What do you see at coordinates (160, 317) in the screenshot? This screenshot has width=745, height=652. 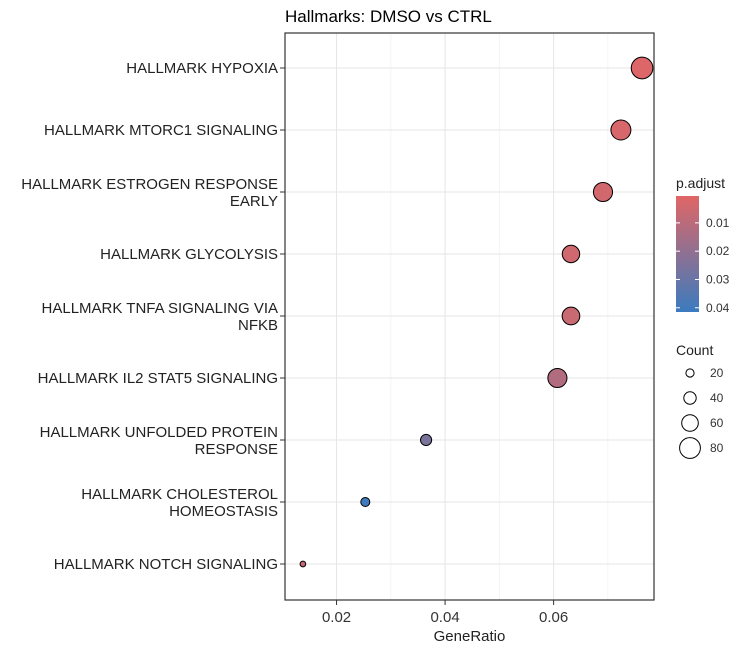 I see `y-tick-label: HALLMARK TNFA SIGNALING VIA NFKB` at bounding box center [160, 317].